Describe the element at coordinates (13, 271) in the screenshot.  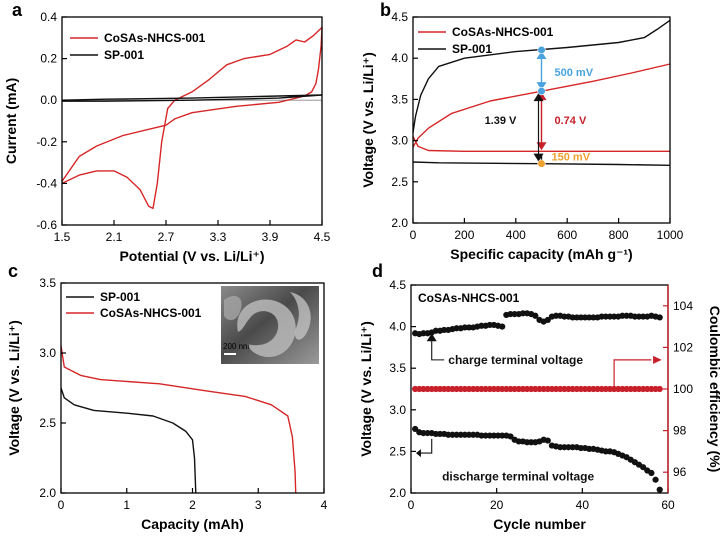
I see `panel-label-c: c` at that location.